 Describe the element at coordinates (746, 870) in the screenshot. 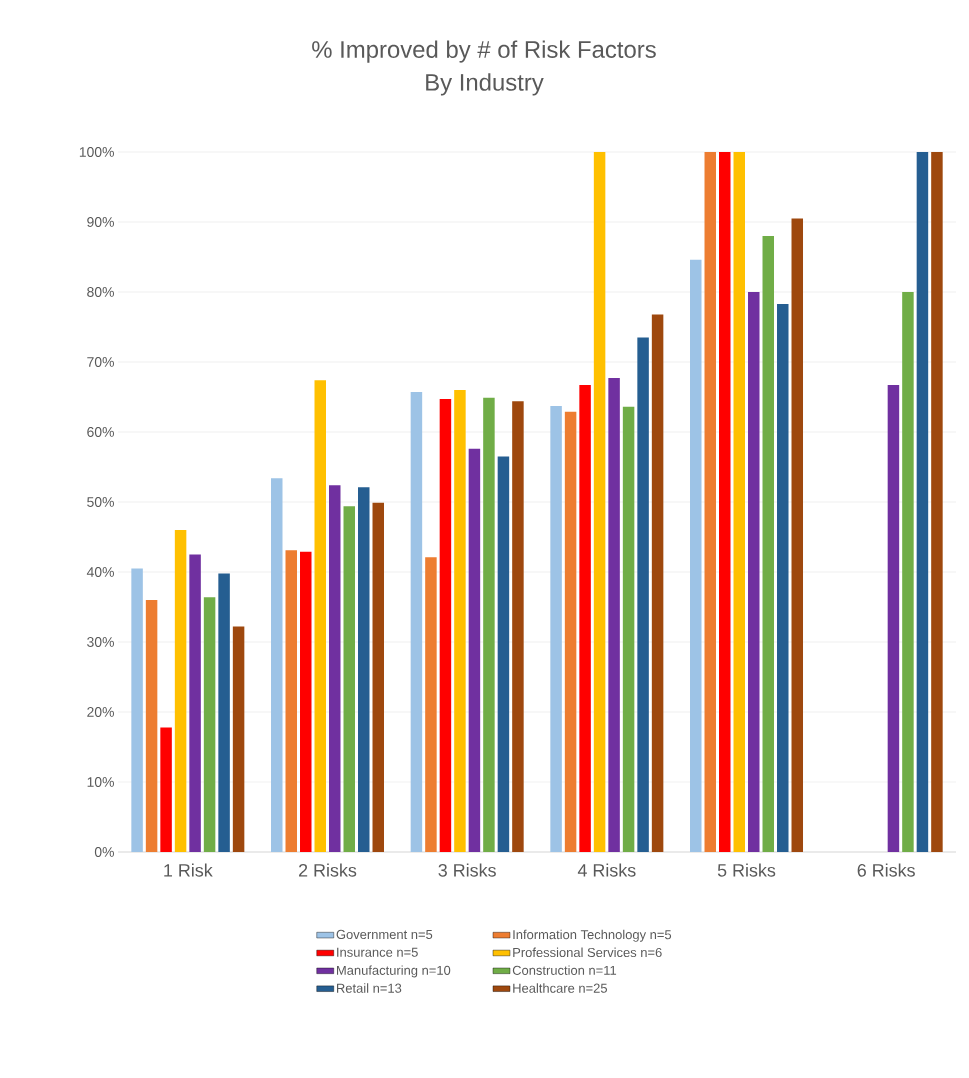

I see `x-tick-label: 5 Risks` at that location.